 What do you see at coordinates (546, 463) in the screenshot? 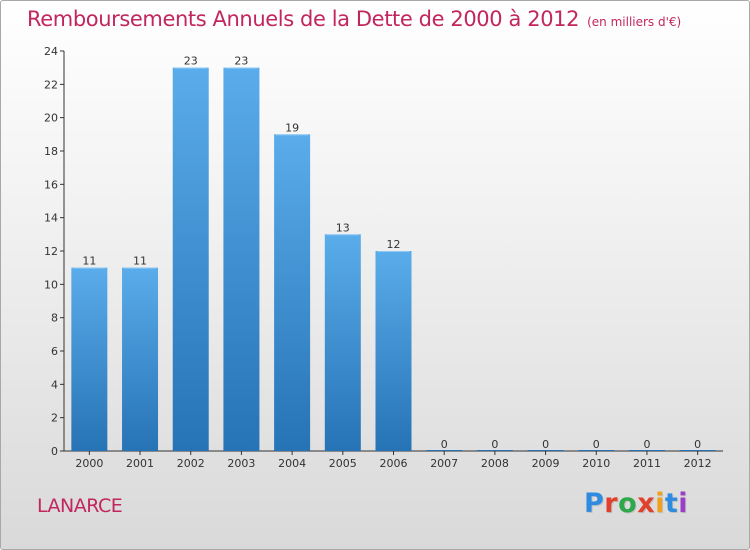
I see `x-tick-label: 2009` at bounding box center [546, 463].